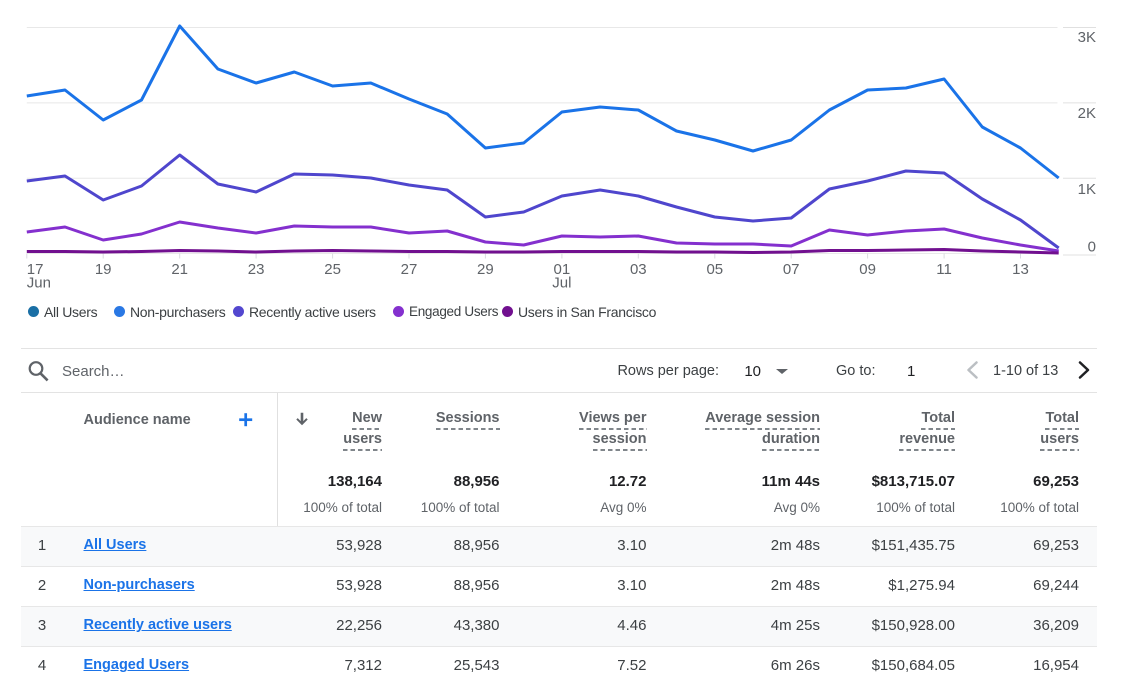 The height and width of the screenshot is (686, 1123). I want to click on svg-text: 11, so click(944, 269).